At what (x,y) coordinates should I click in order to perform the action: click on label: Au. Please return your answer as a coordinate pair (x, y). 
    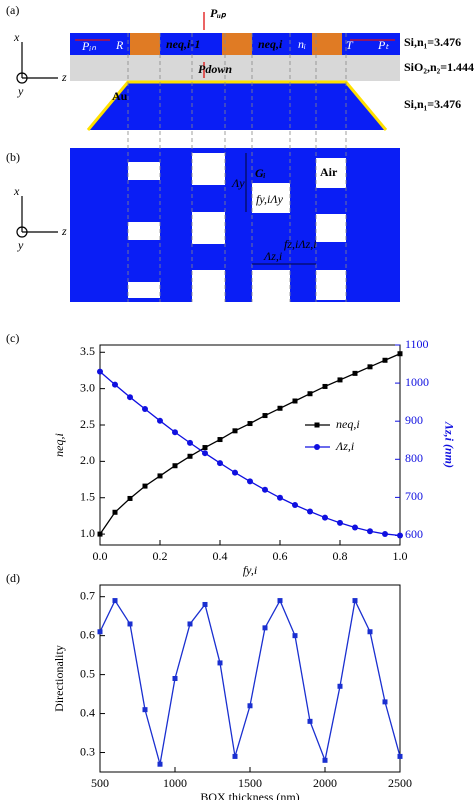
    Looking at the image, I should click on (120, 96).